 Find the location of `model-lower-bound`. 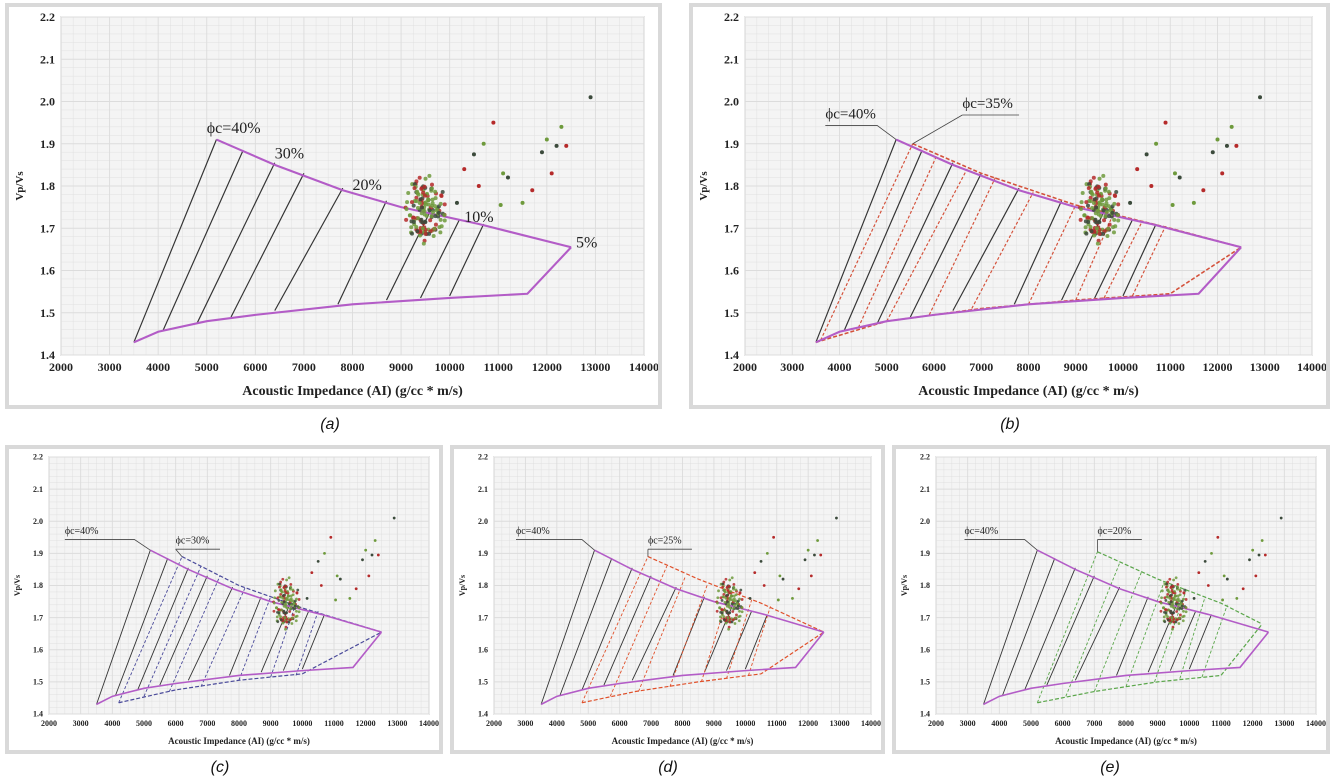

model-lower-bound is located at coordinates (1028, 295).